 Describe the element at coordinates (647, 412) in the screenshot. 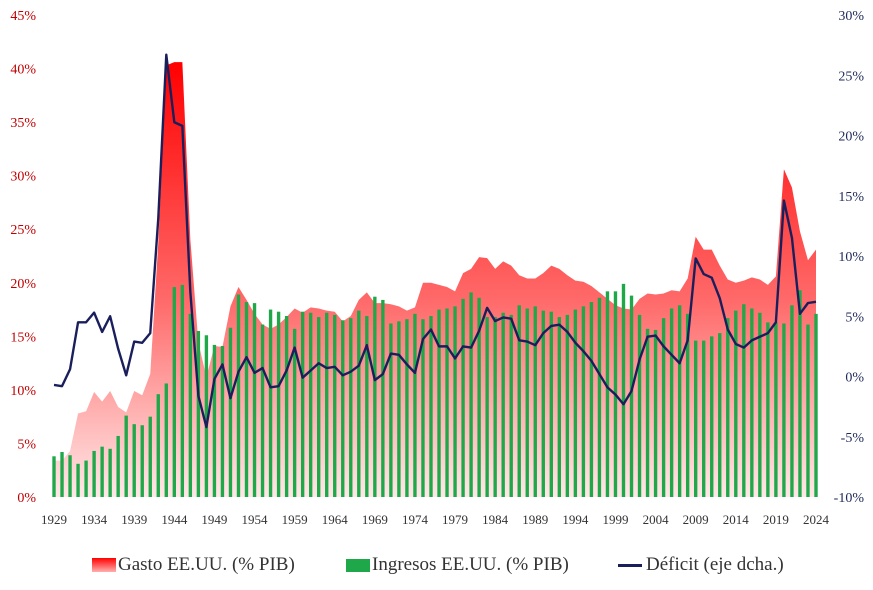

I see `ingresos-bar-2003` at that location.